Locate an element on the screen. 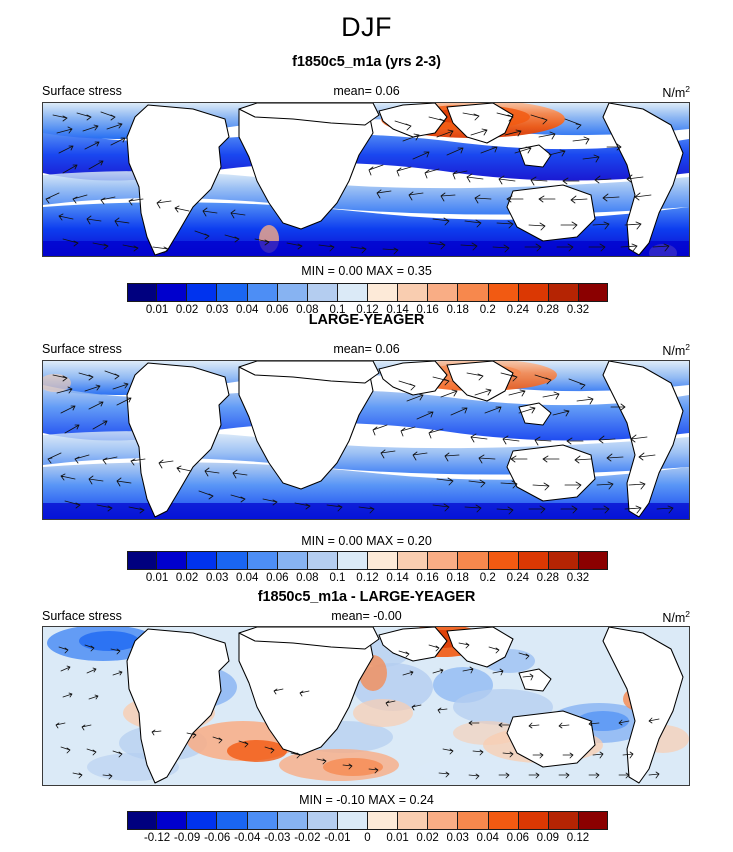 This screenshot has width=733, height=852. colorbar-tick-label: -0.02 is located at coordinates (307, 838).